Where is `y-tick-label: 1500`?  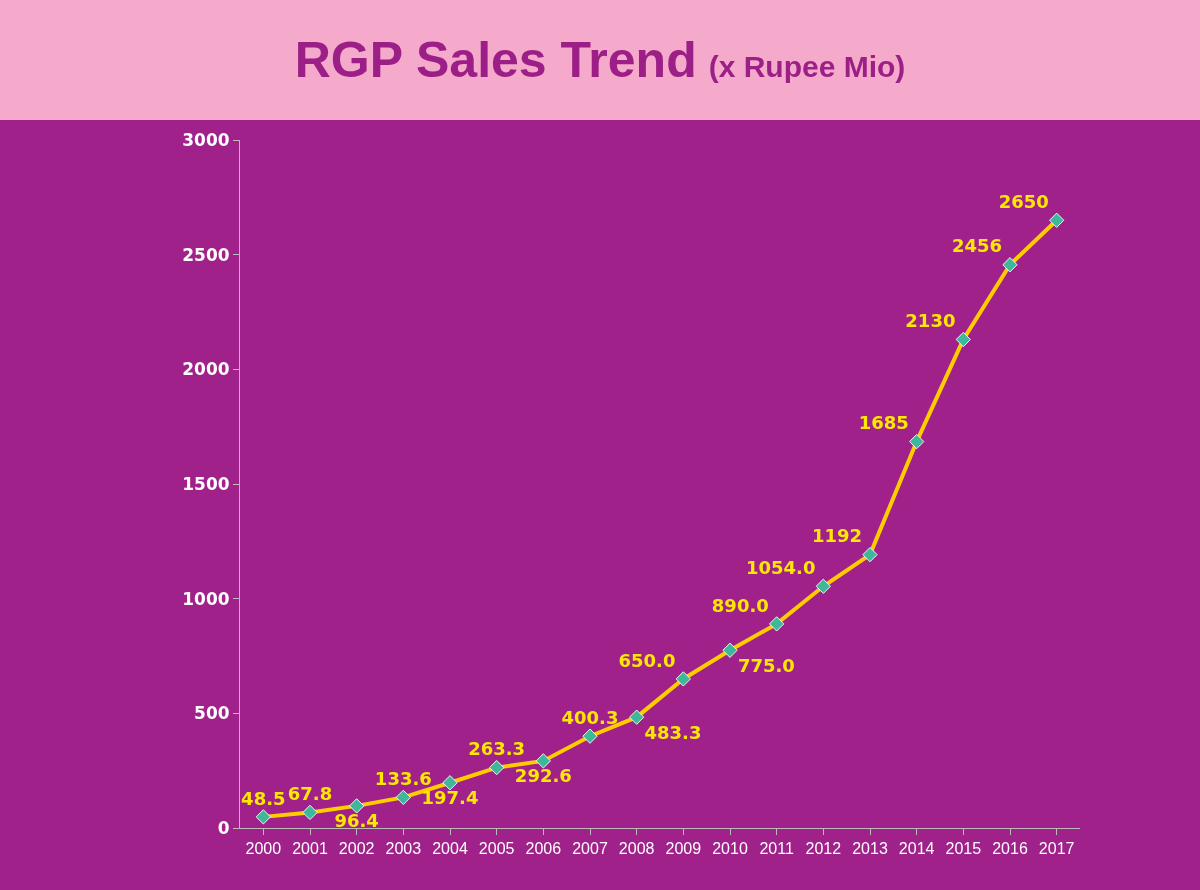
y-tick-label: 1500 is located at coordinates (206, 483).